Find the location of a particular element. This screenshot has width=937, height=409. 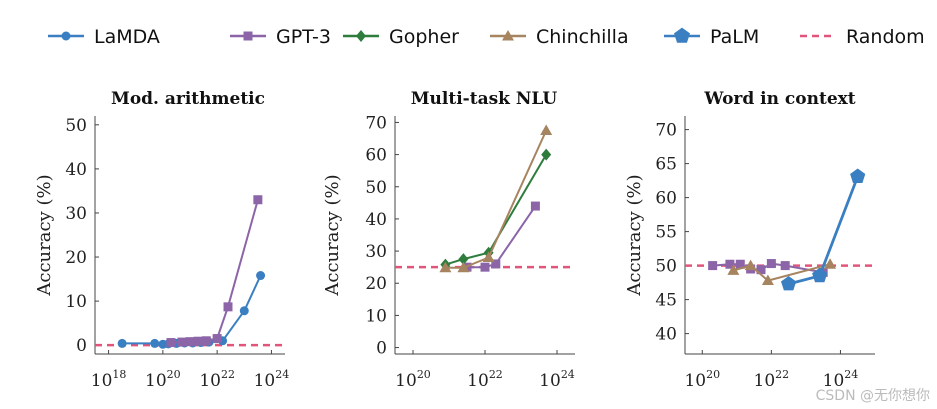

legend-label: PaLM is located at coordinates (734, 37).